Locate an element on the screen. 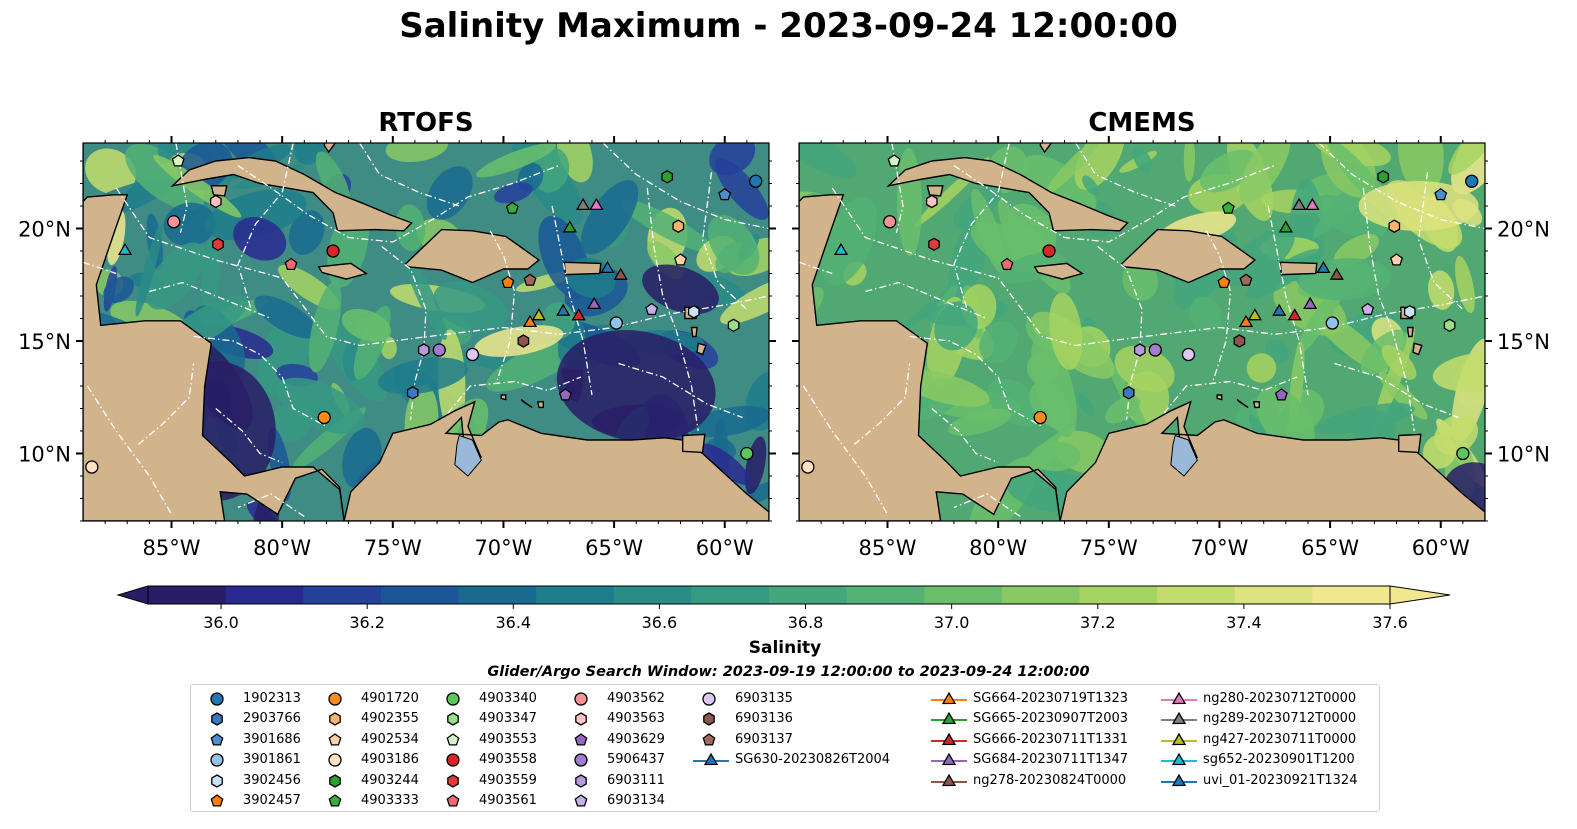  lon-tick-label: 70°W is located at coordinates (1219, 548).